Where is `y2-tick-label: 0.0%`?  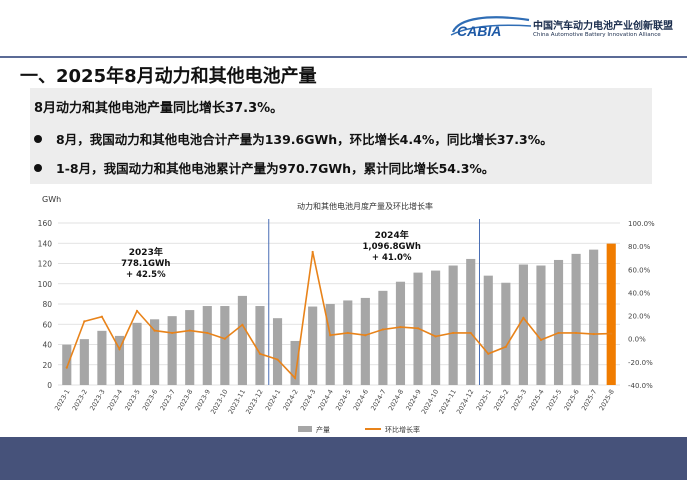
y2-tick-label: 0.0% is located at coordinates (637, 340).